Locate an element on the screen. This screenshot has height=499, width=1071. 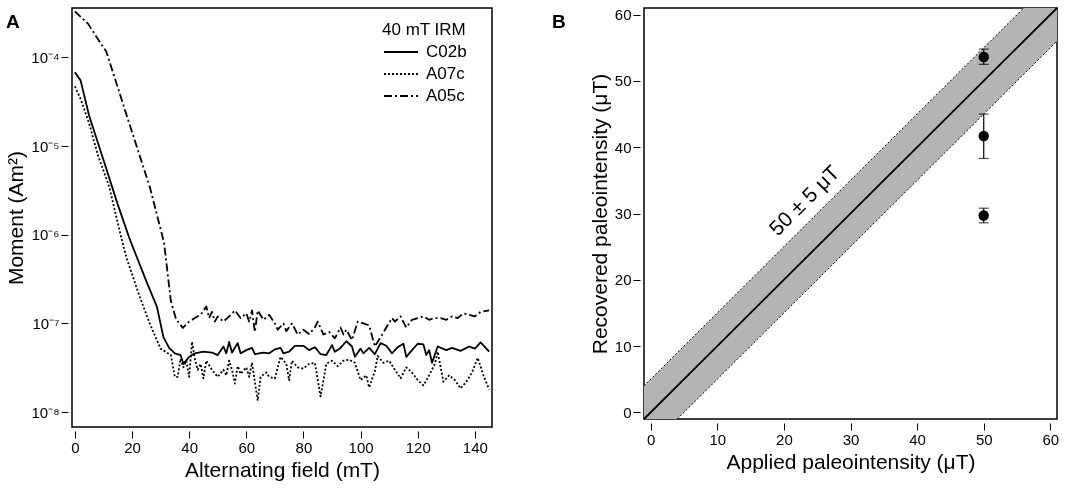
y-tick-label: 60 is located at coordinates (623, 15).